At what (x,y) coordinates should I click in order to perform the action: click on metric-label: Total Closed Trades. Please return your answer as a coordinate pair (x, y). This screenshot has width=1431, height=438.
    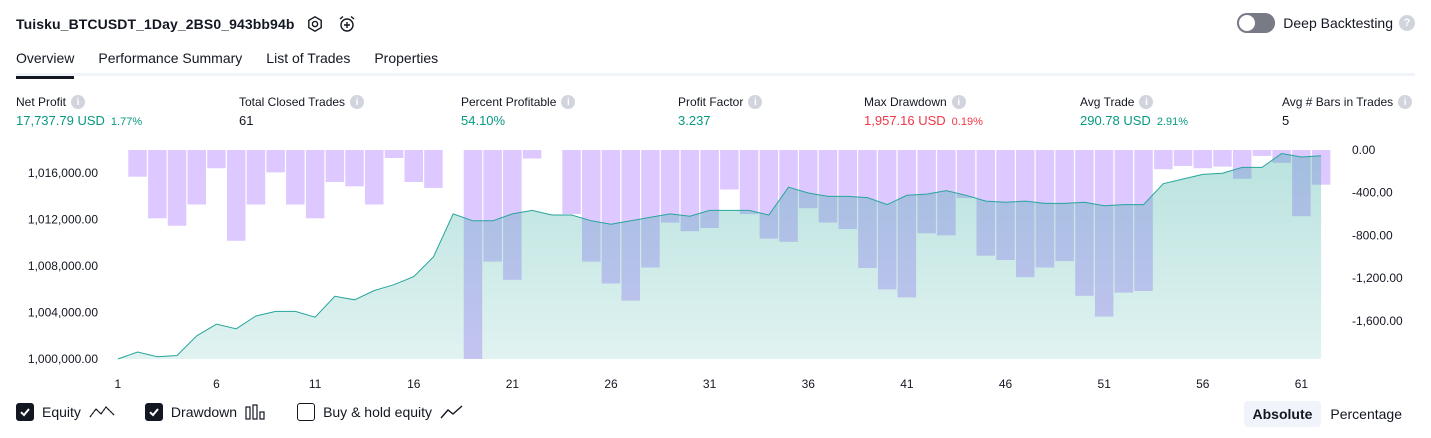
    Looking at the image, I should click on (292, 102).